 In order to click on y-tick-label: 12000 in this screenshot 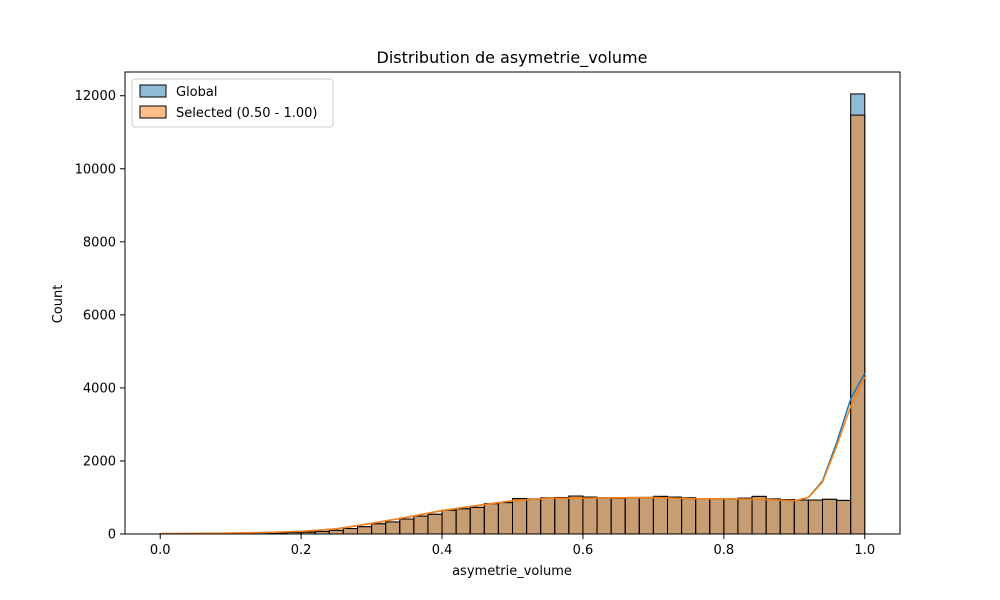, I will do `click(95, 96)`.